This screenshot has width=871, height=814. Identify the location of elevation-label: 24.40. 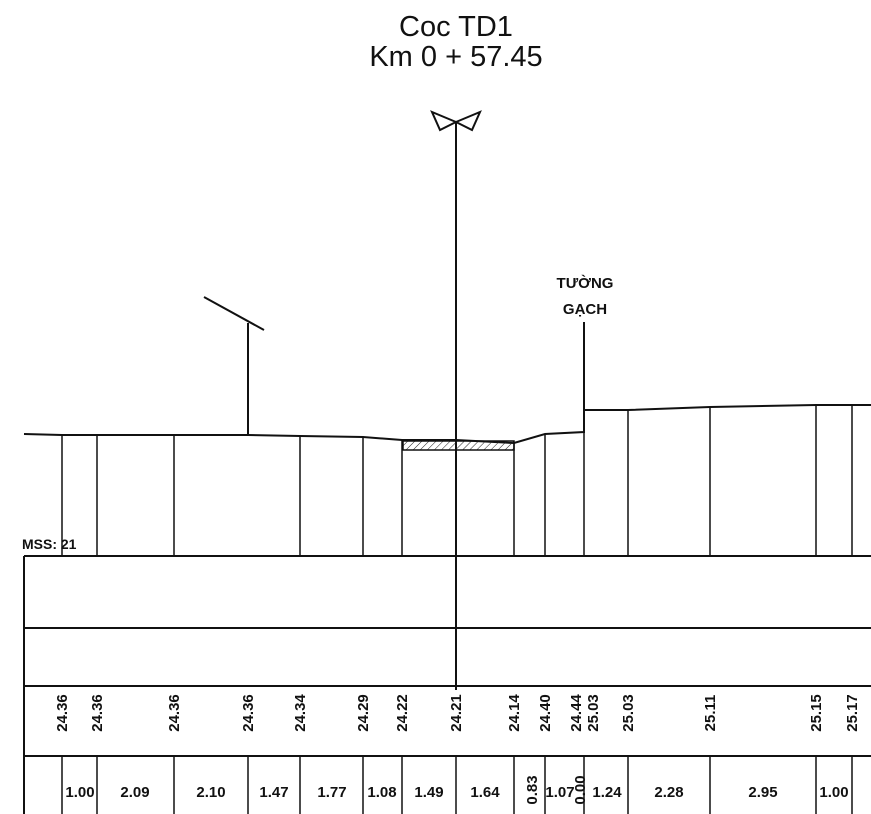
(545, 713).